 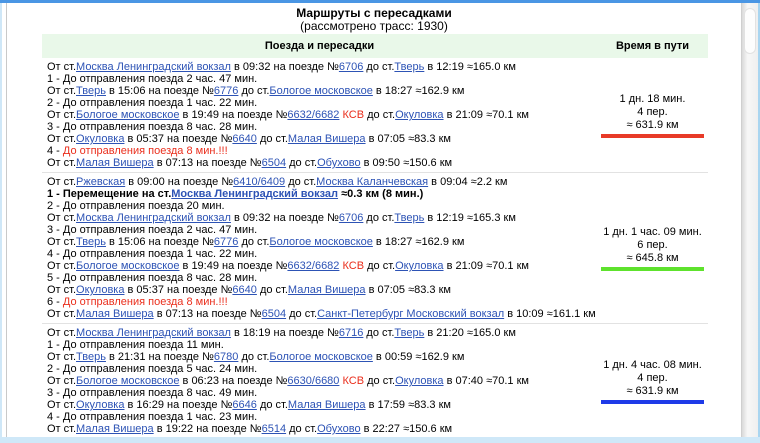 I want to click on summary-transfers: 6 пер., so click(x=652, y=244).